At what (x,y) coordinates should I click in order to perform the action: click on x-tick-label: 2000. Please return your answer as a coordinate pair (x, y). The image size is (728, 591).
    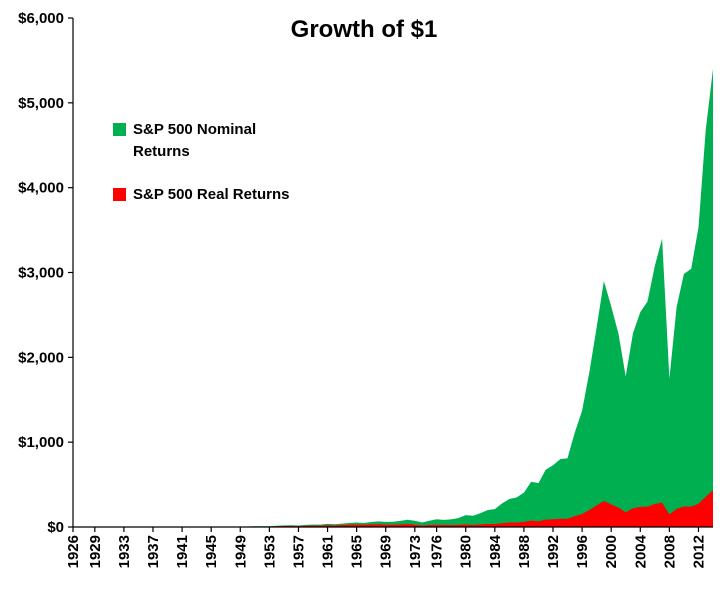
    Looking at the image, I should click on (611, 551).